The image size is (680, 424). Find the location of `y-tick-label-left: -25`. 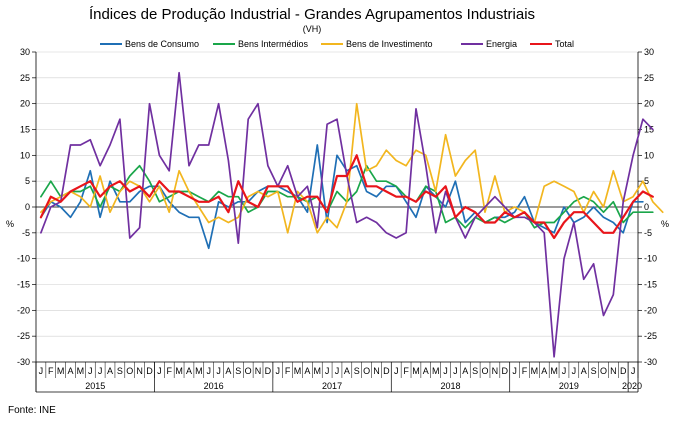

y-tick-label-left: -25 is located at coordinates (23, 336).